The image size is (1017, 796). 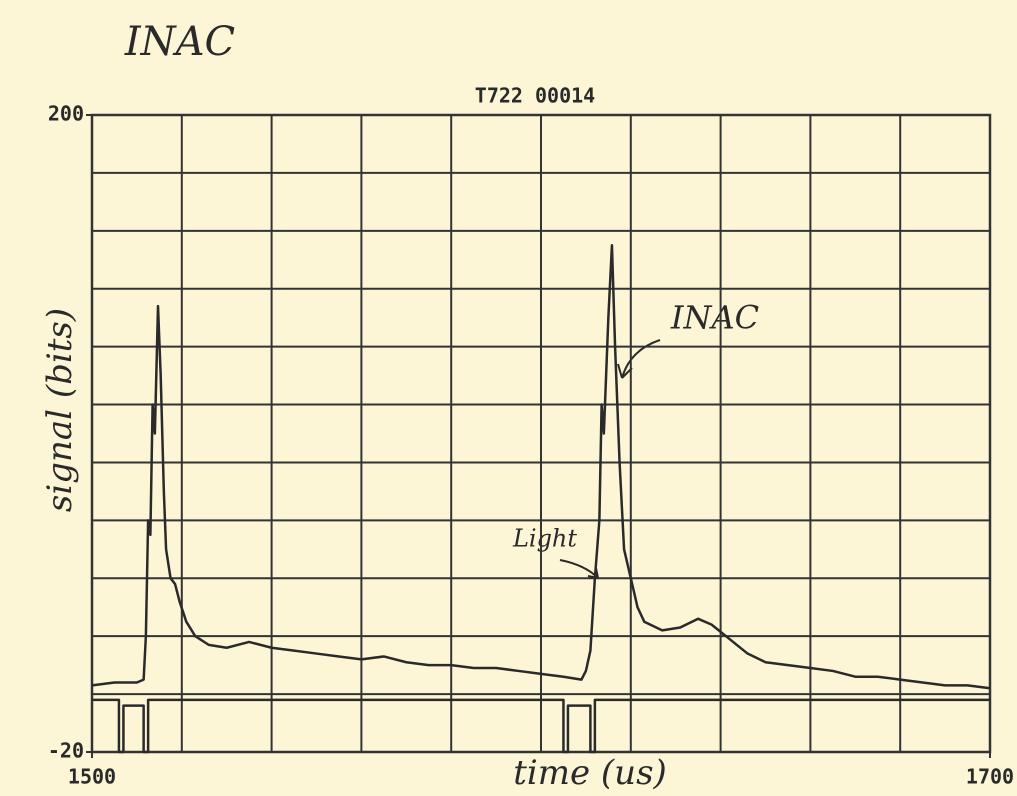 What do you see at coordinates (60, 410) in the screenshot?
I see `y-axis-label: signal (bits)` at bounding box center [60, 410].